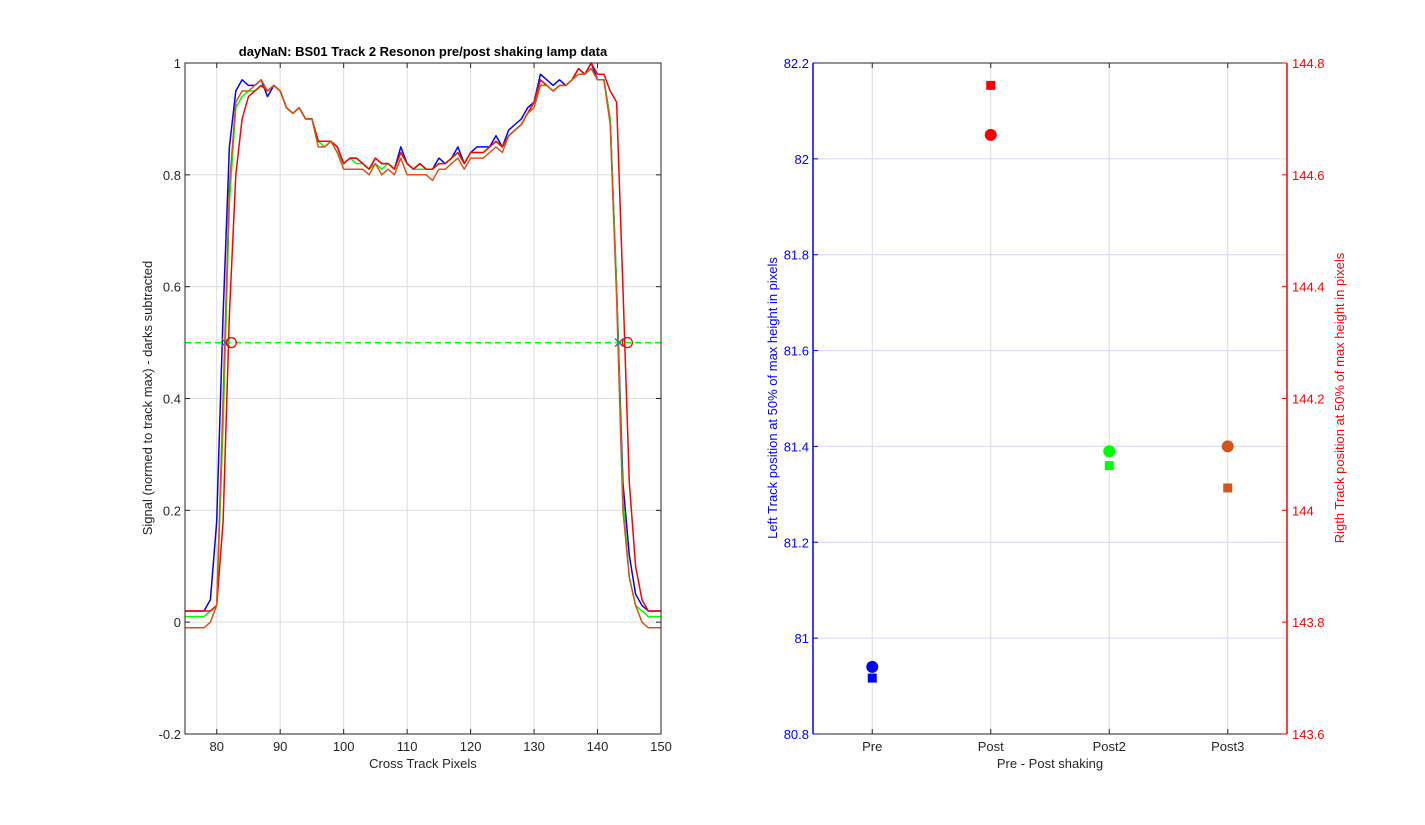  Describe the element at coordinates (427, 342) in the screenshot. I see `profile-chart-crossing-markers` at that location.